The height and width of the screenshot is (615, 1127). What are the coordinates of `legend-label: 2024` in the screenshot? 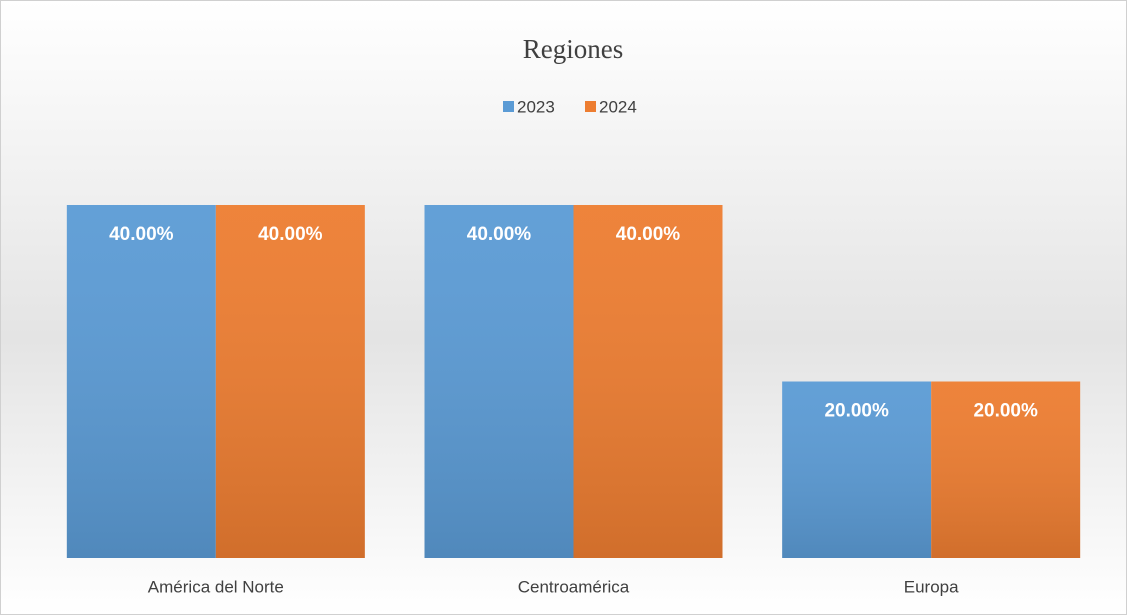 It's located at (618, 106).